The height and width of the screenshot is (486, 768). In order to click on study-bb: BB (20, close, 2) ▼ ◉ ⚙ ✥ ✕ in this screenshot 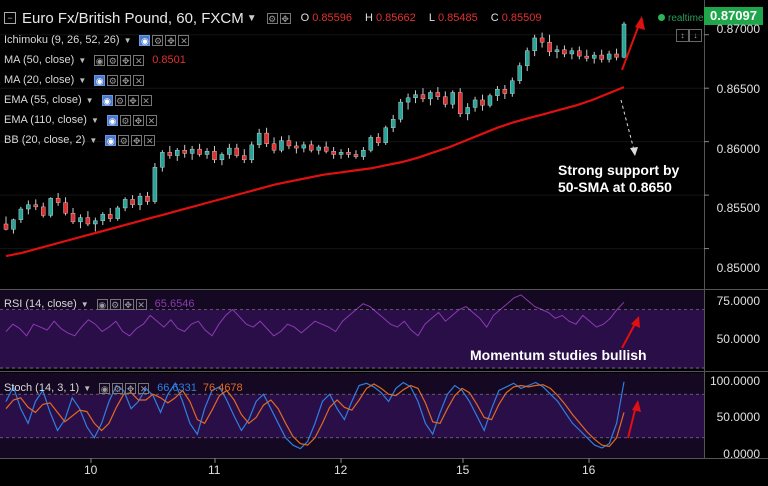, I will do `click(80, 140)`.